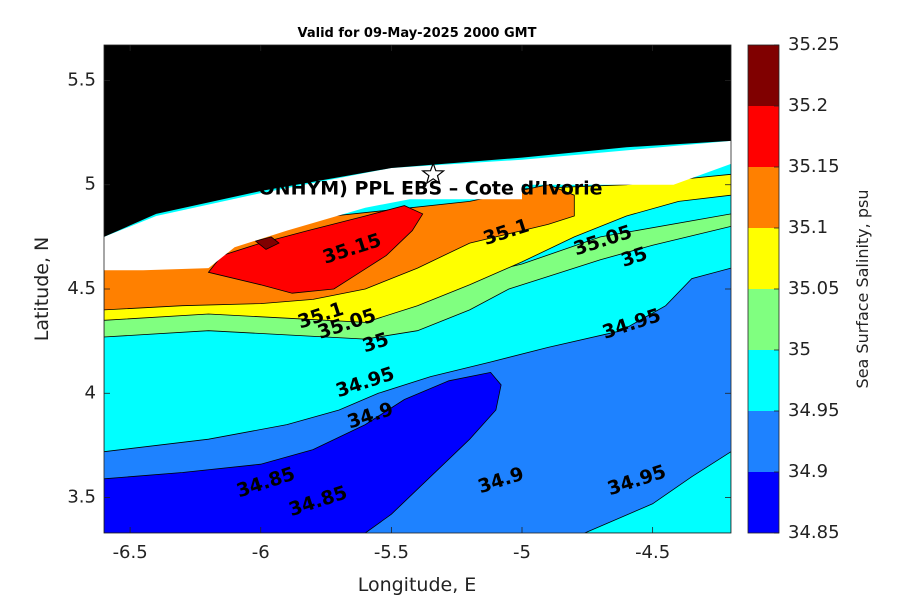 The height and width of the screenshot is (600, 900). What do you see at coordinates (81, 79) in the screenshot?
I see `y-tick-label: 5.5` at bounding box center [81, 79].